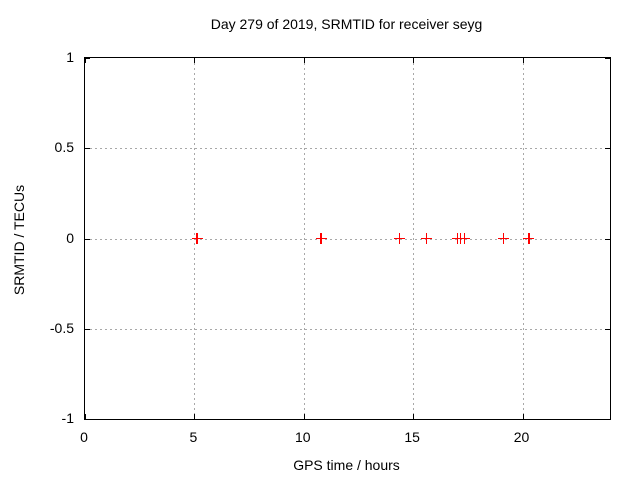  What do you see at coordinates (346, 465) in the screenshot?
I see `x-axis-title: GPS time / hours` at bounding box center [346, 465].